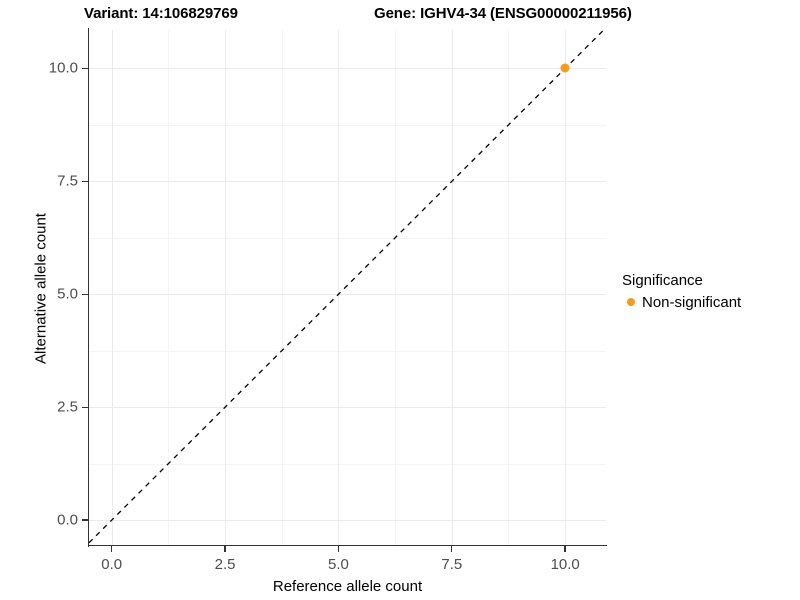  I want to click on gene-title: Gene: IGHV4-34 (ENSG00000211956), so click(503, 13).